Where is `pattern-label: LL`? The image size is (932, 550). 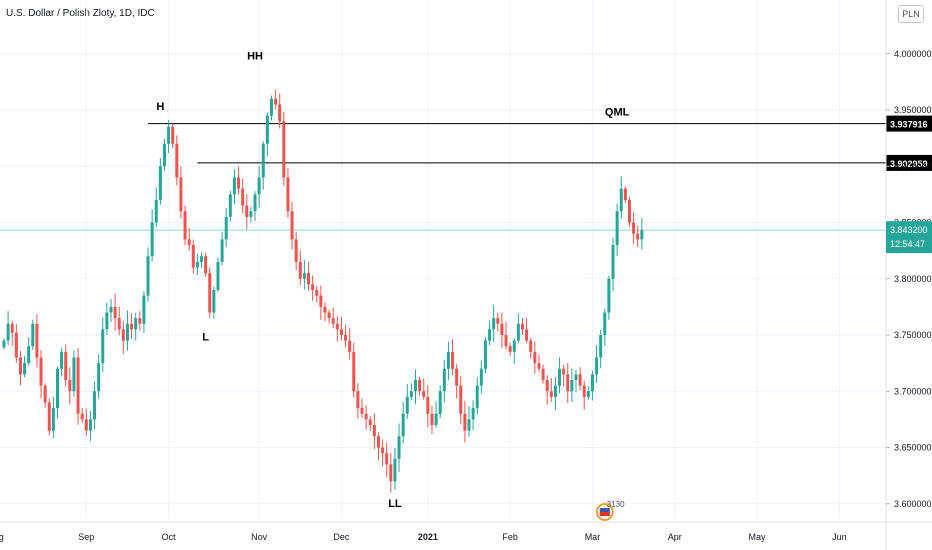
pattern-label: LL is located at coordinates (395, 504).